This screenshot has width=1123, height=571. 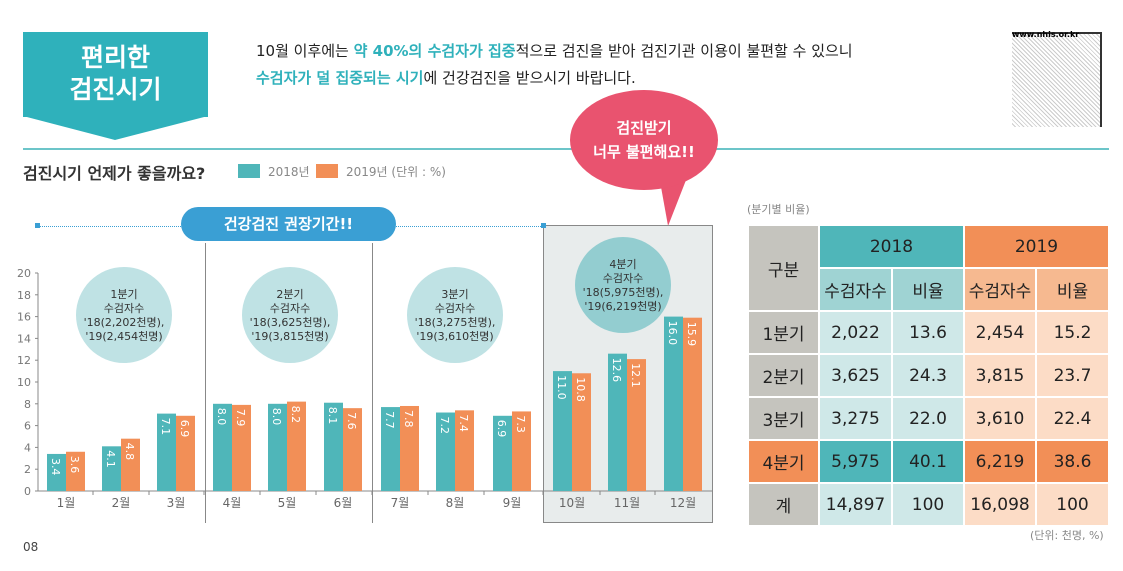 I want to click on table-row: 4분기 5,975 40.1 6,219 38.6, so click(x=928, y=461).